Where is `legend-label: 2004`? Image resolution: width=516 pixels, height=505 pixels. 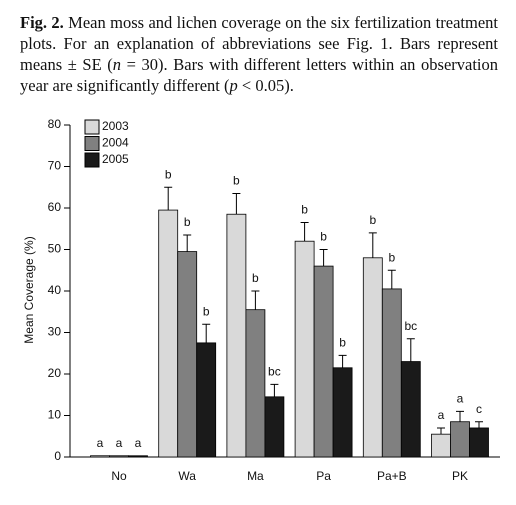
legend-label: 2004 is located at coordinates (115, 143).